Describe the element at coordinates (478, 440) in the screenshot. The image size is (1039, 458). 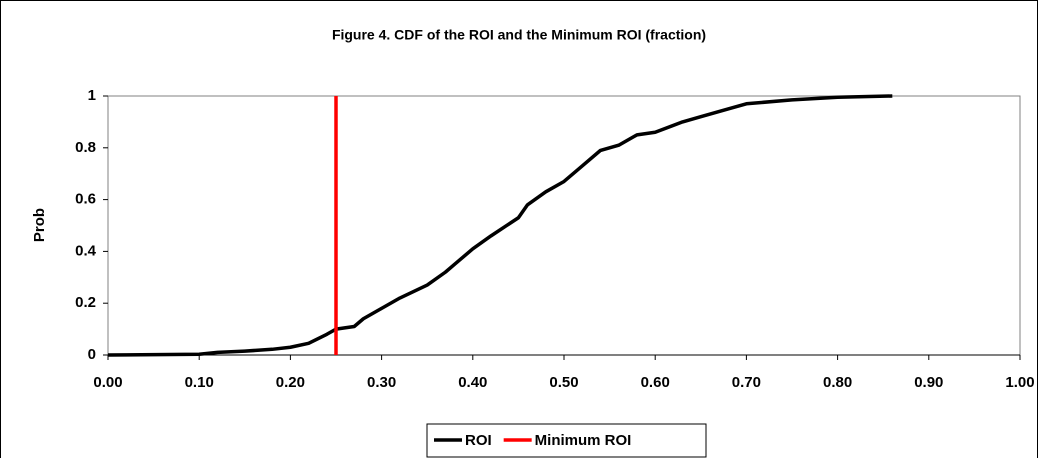
I see `legend-label: ROI` at that location.